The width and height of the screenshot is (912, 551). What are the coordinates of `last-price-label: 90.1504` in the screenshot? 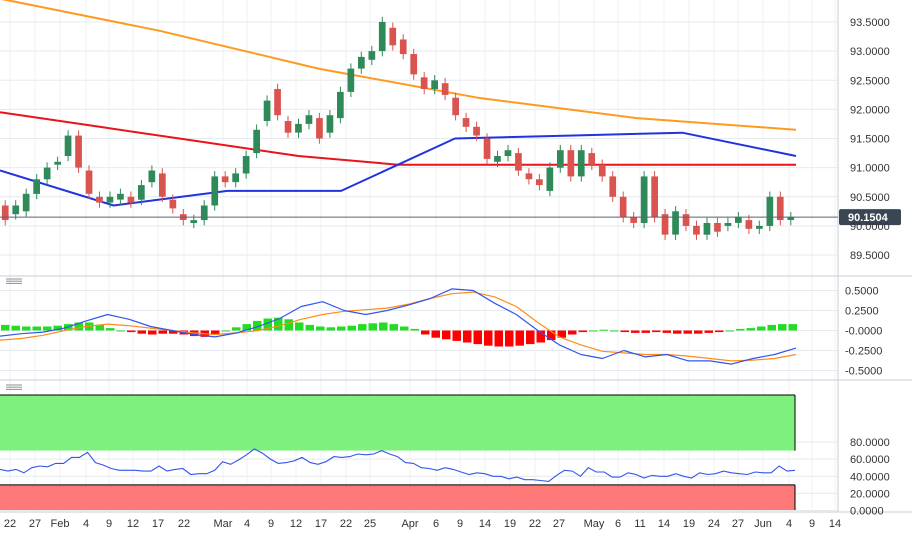 It's located at (868, 218).